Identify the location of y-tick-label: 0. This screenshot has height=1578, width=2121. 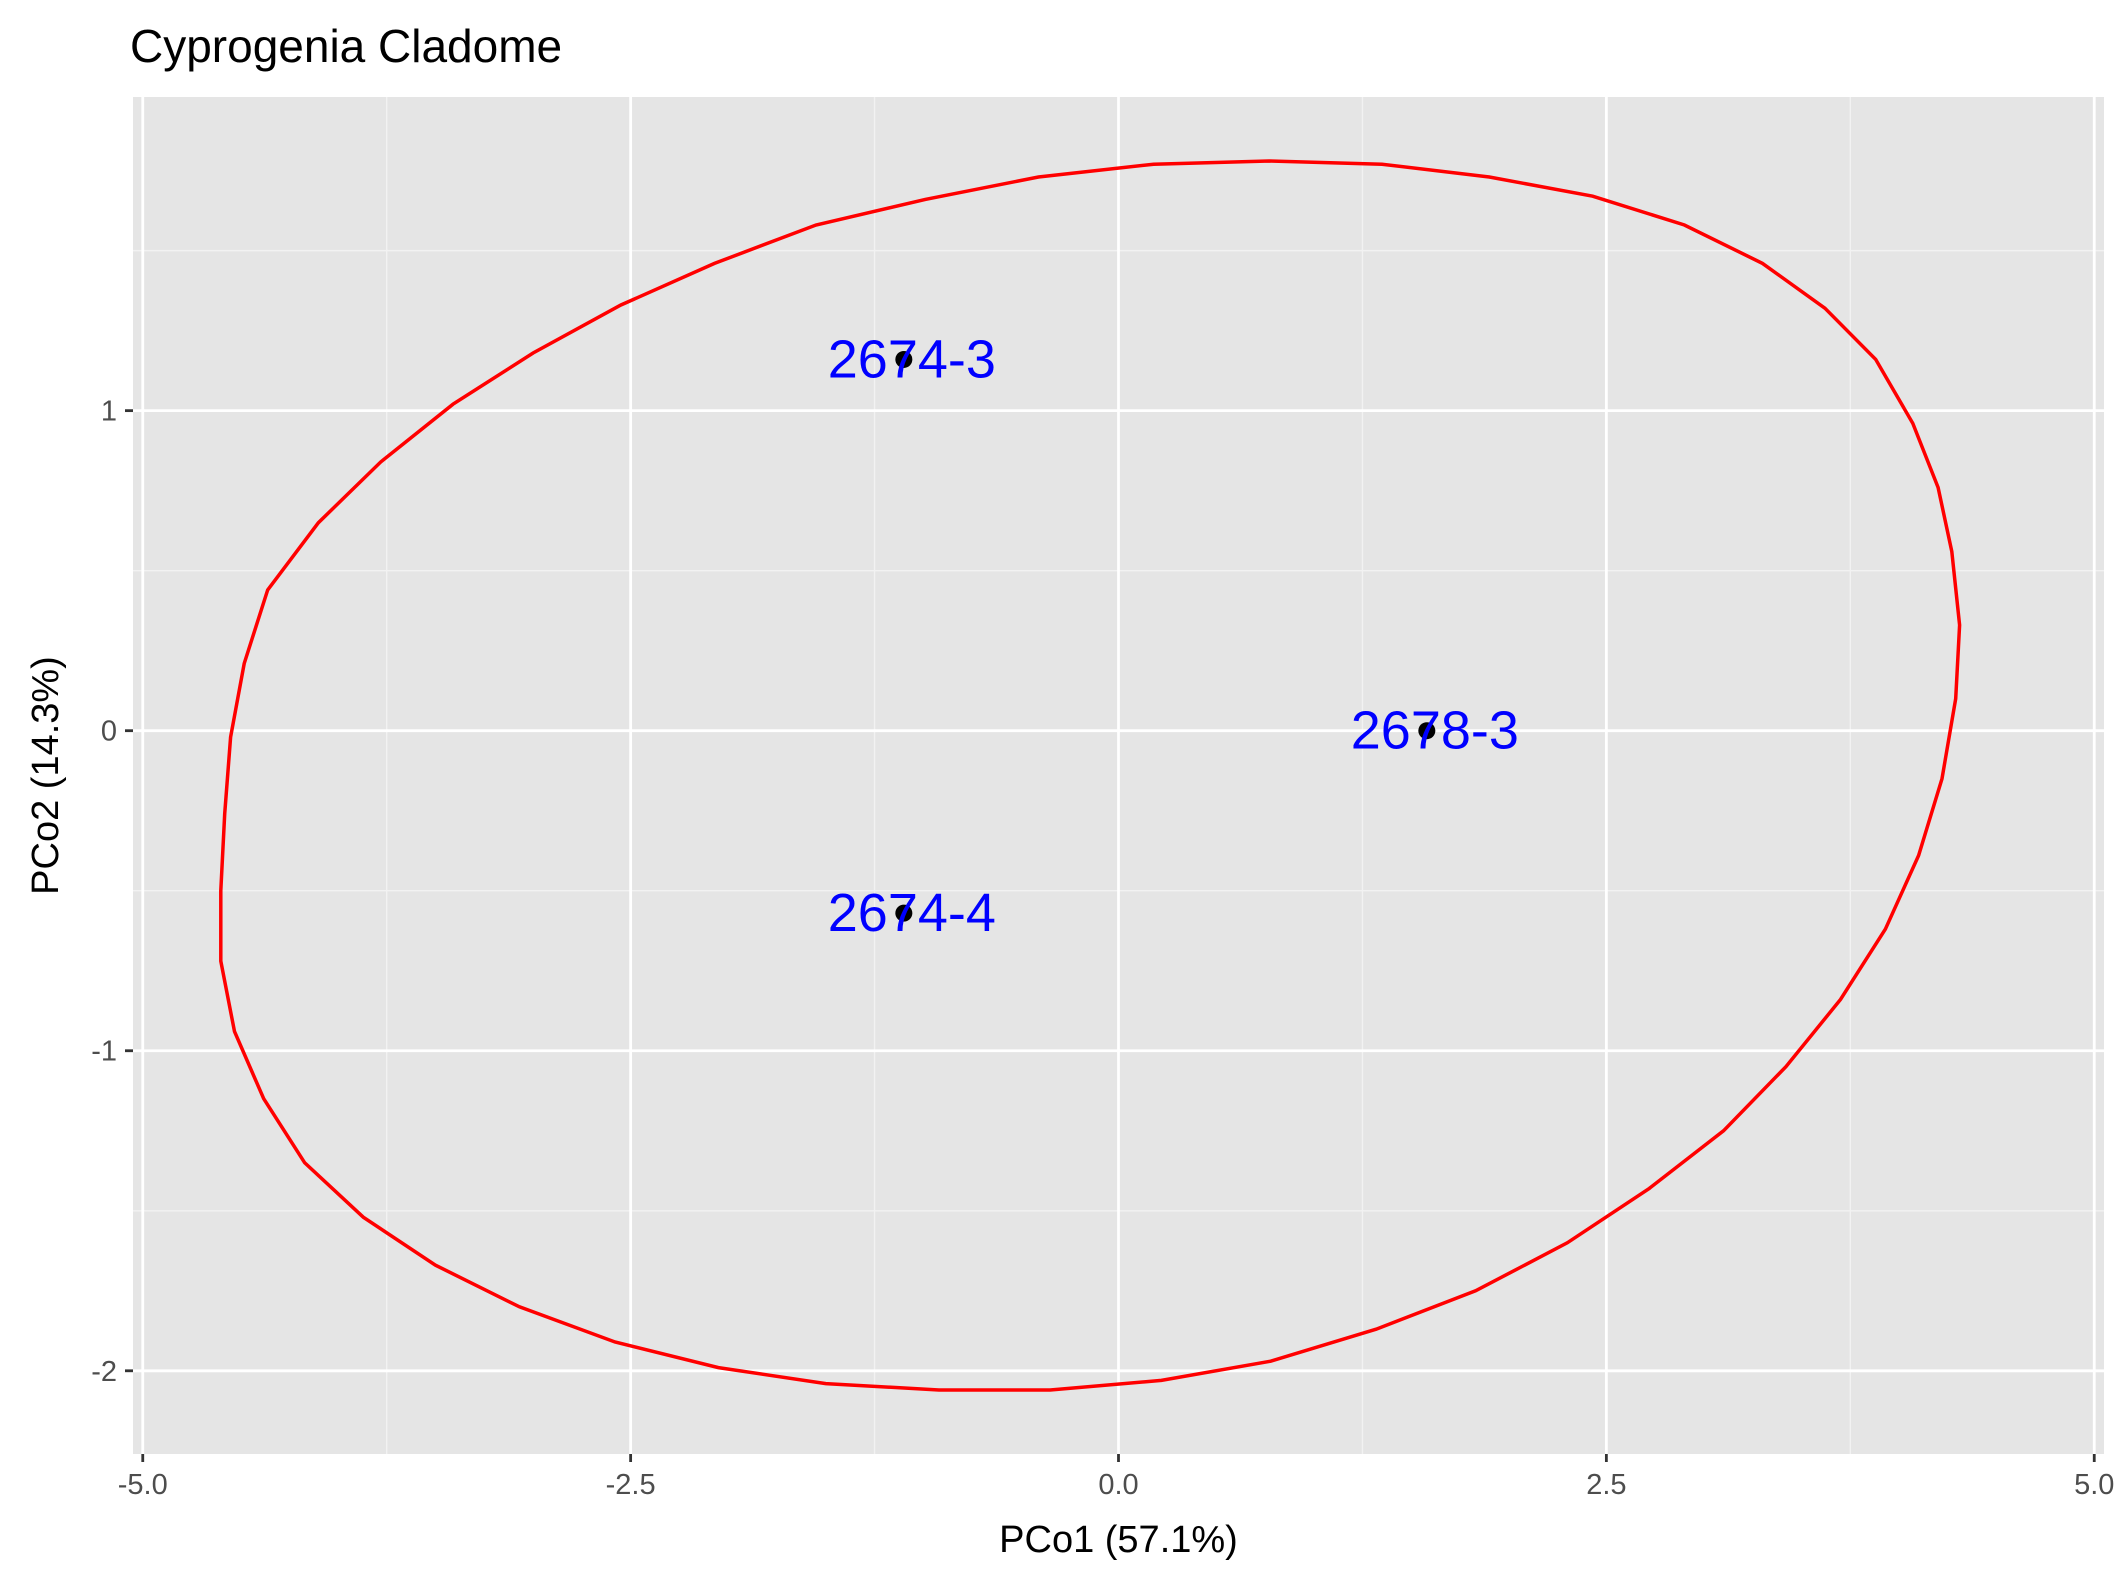
(109, 732).